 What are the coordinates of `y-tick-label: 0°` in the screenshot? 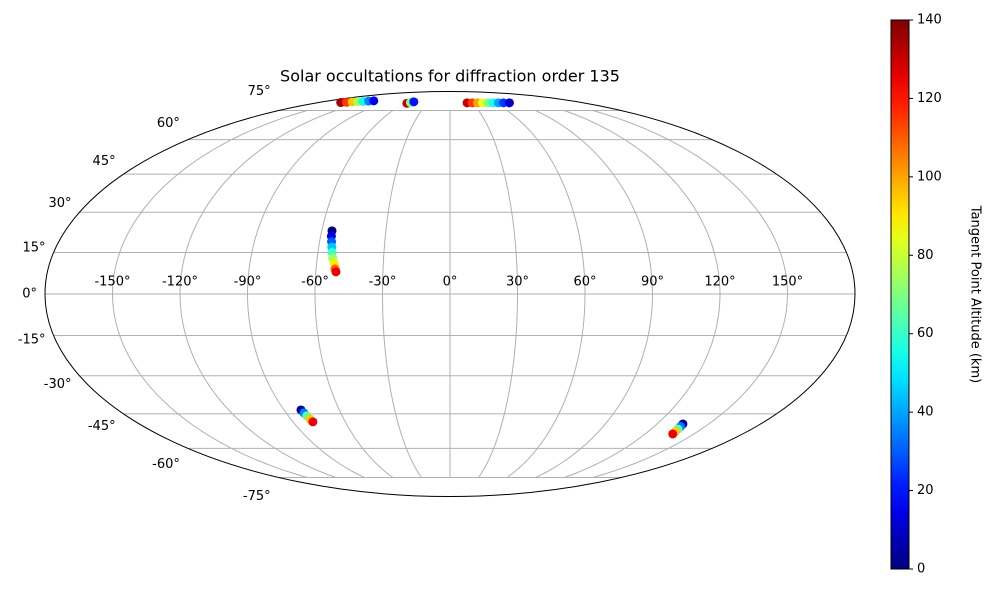 It's located at (29, 294).